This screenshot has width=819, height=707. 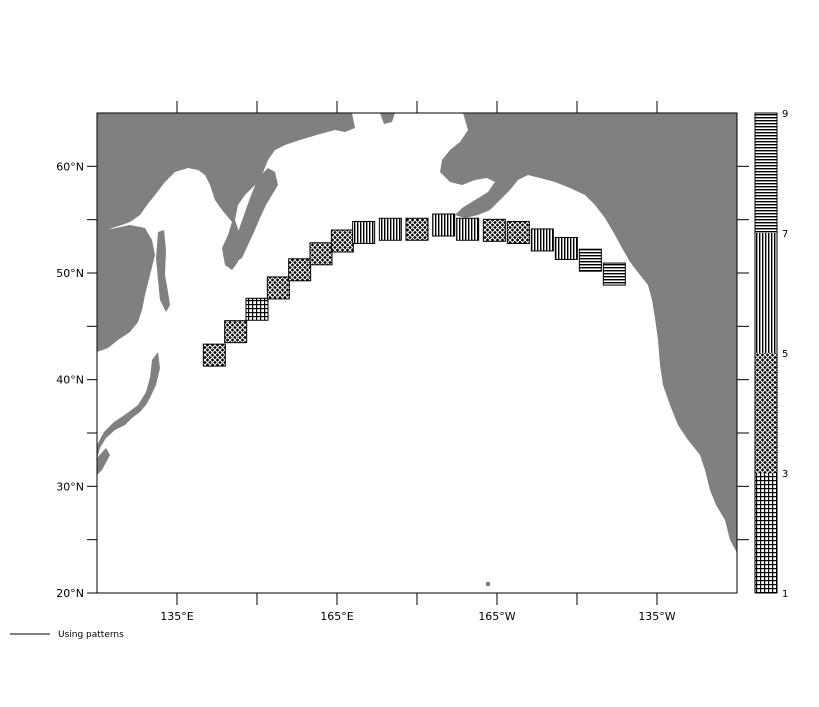 I want to click on asia-landmass, so click(x=226, y=191).